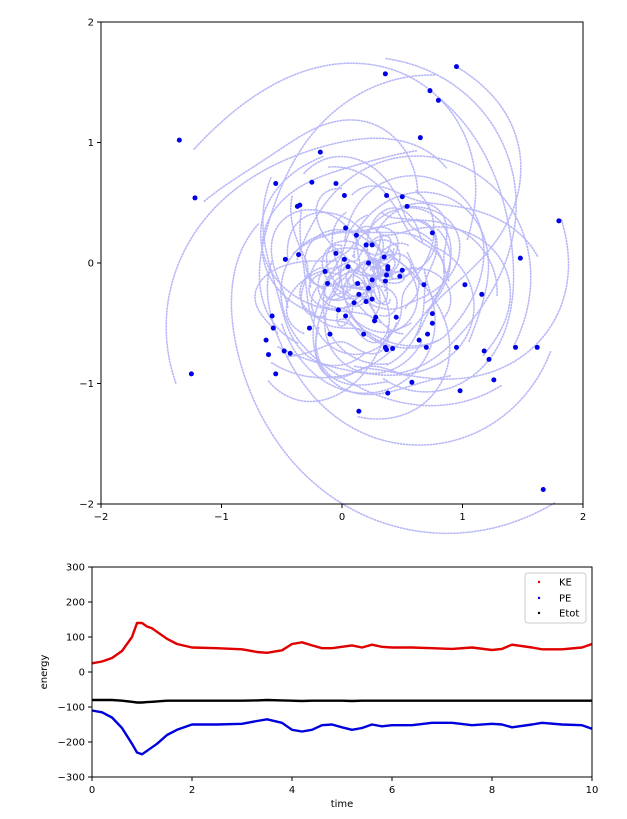  I want to click on top-y-tick-label: 0, so click(91, 264).